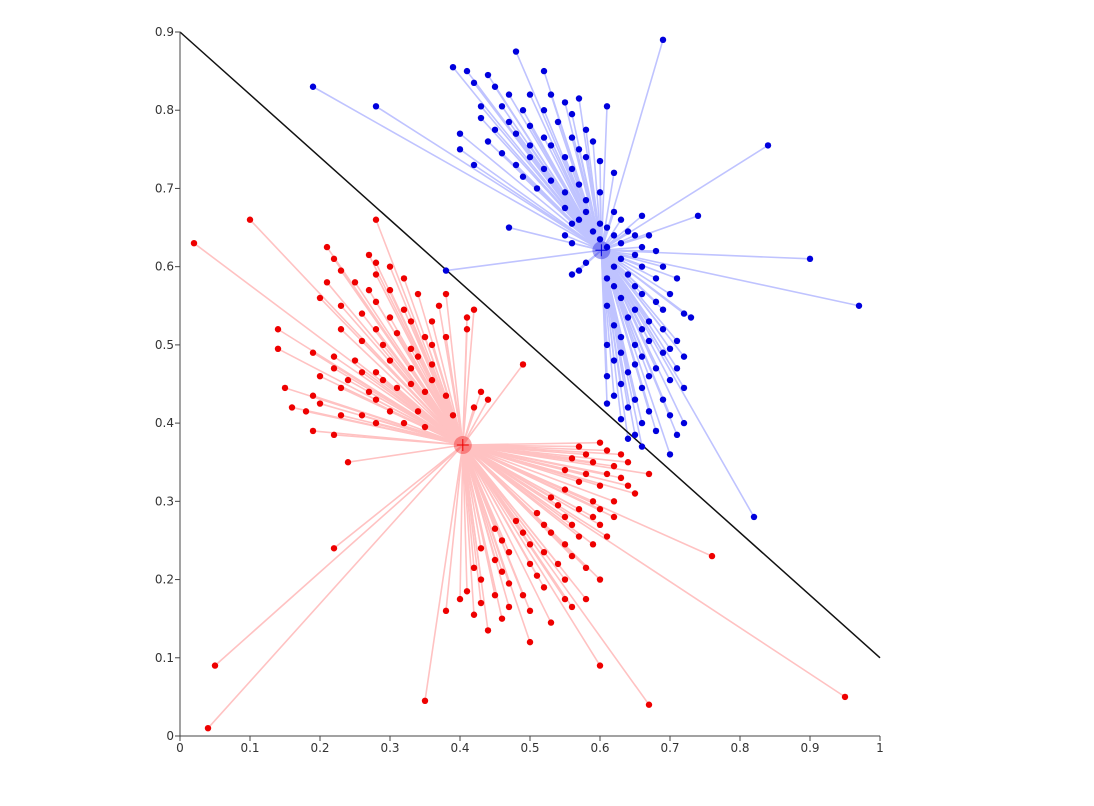 This screenshot has height=806, width=1094. I want to click on x-tick-label: 0.5, so click(529, 748).